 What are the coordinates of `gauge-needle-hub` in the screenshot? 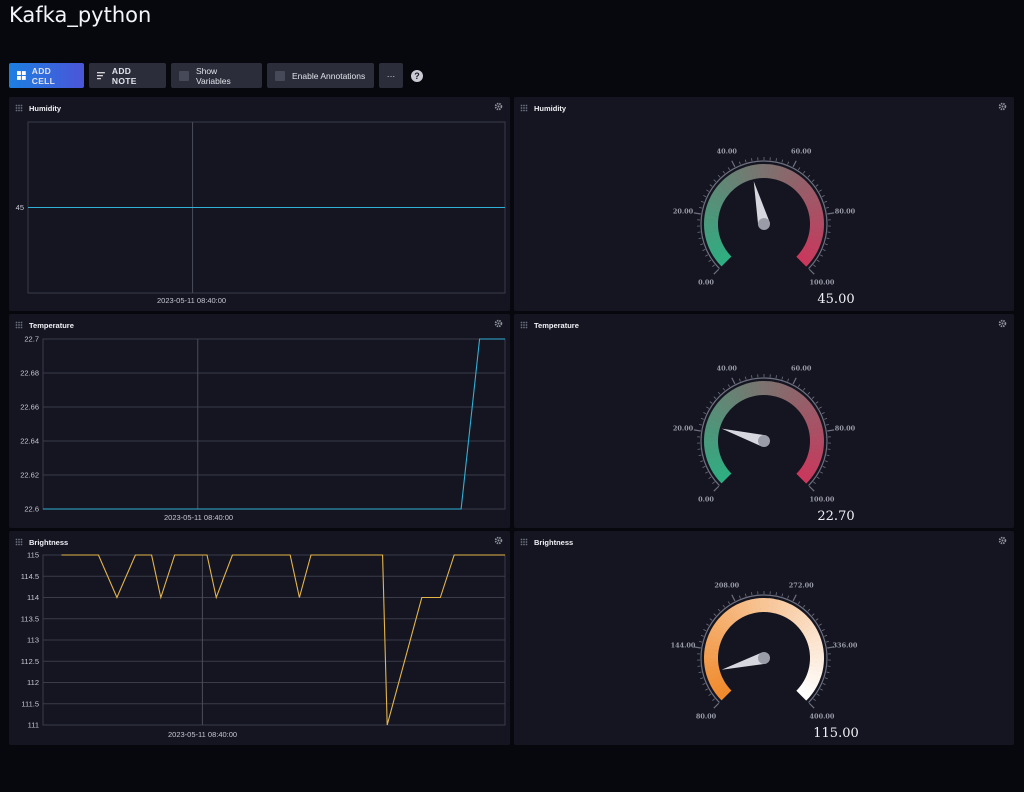 It's located at (764, 224).